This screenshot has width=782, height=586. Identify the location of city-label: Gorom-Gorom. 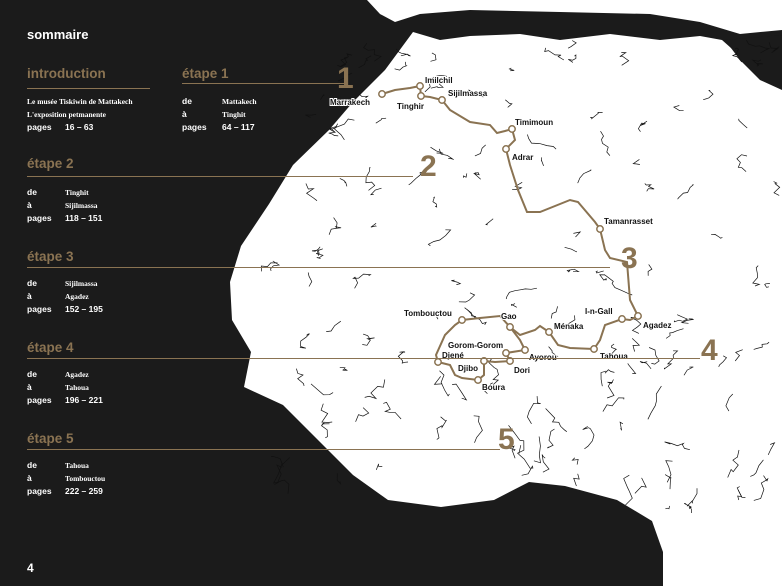
(475, 345).